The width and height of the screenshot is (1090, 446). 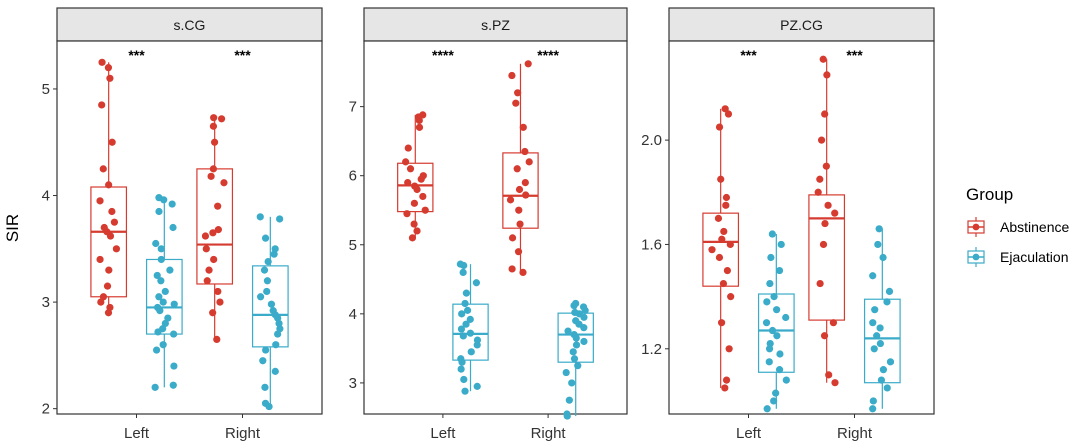 What do you see at coordinates (164, 292) in the screenshot?
I see `box-left-ejaculation` at bounding box center [164, 292].